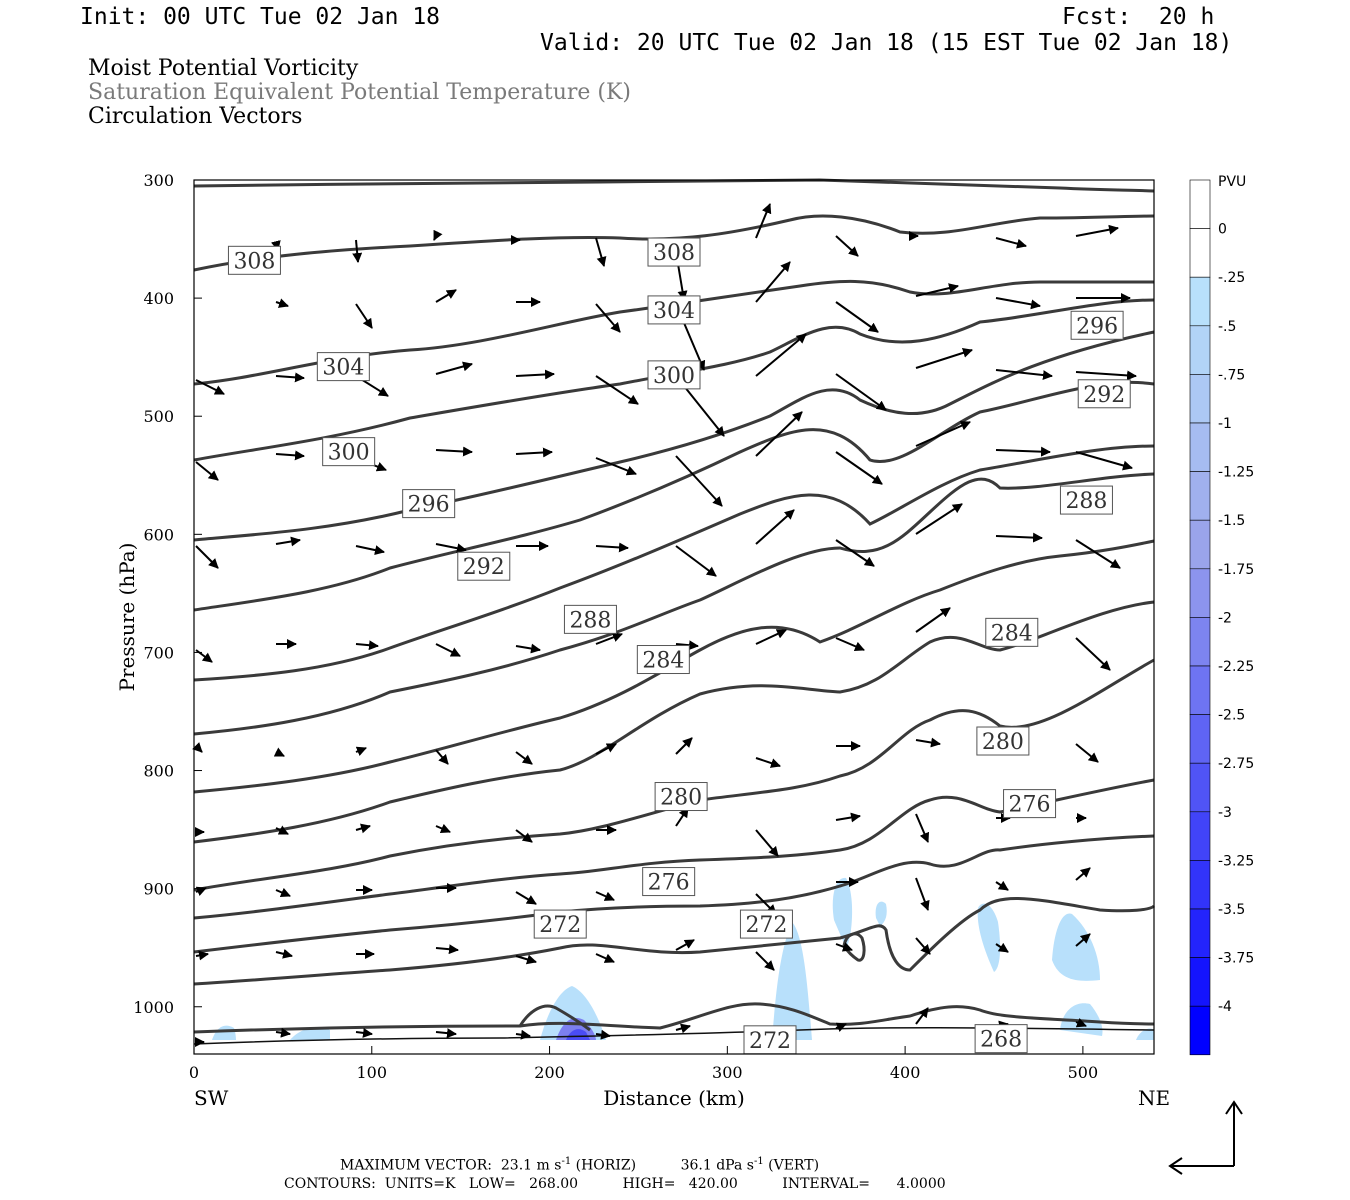 This screenshot has height=1200, width=1350. I want to click on colorbar-label: -2.25, so click(1236, 667).